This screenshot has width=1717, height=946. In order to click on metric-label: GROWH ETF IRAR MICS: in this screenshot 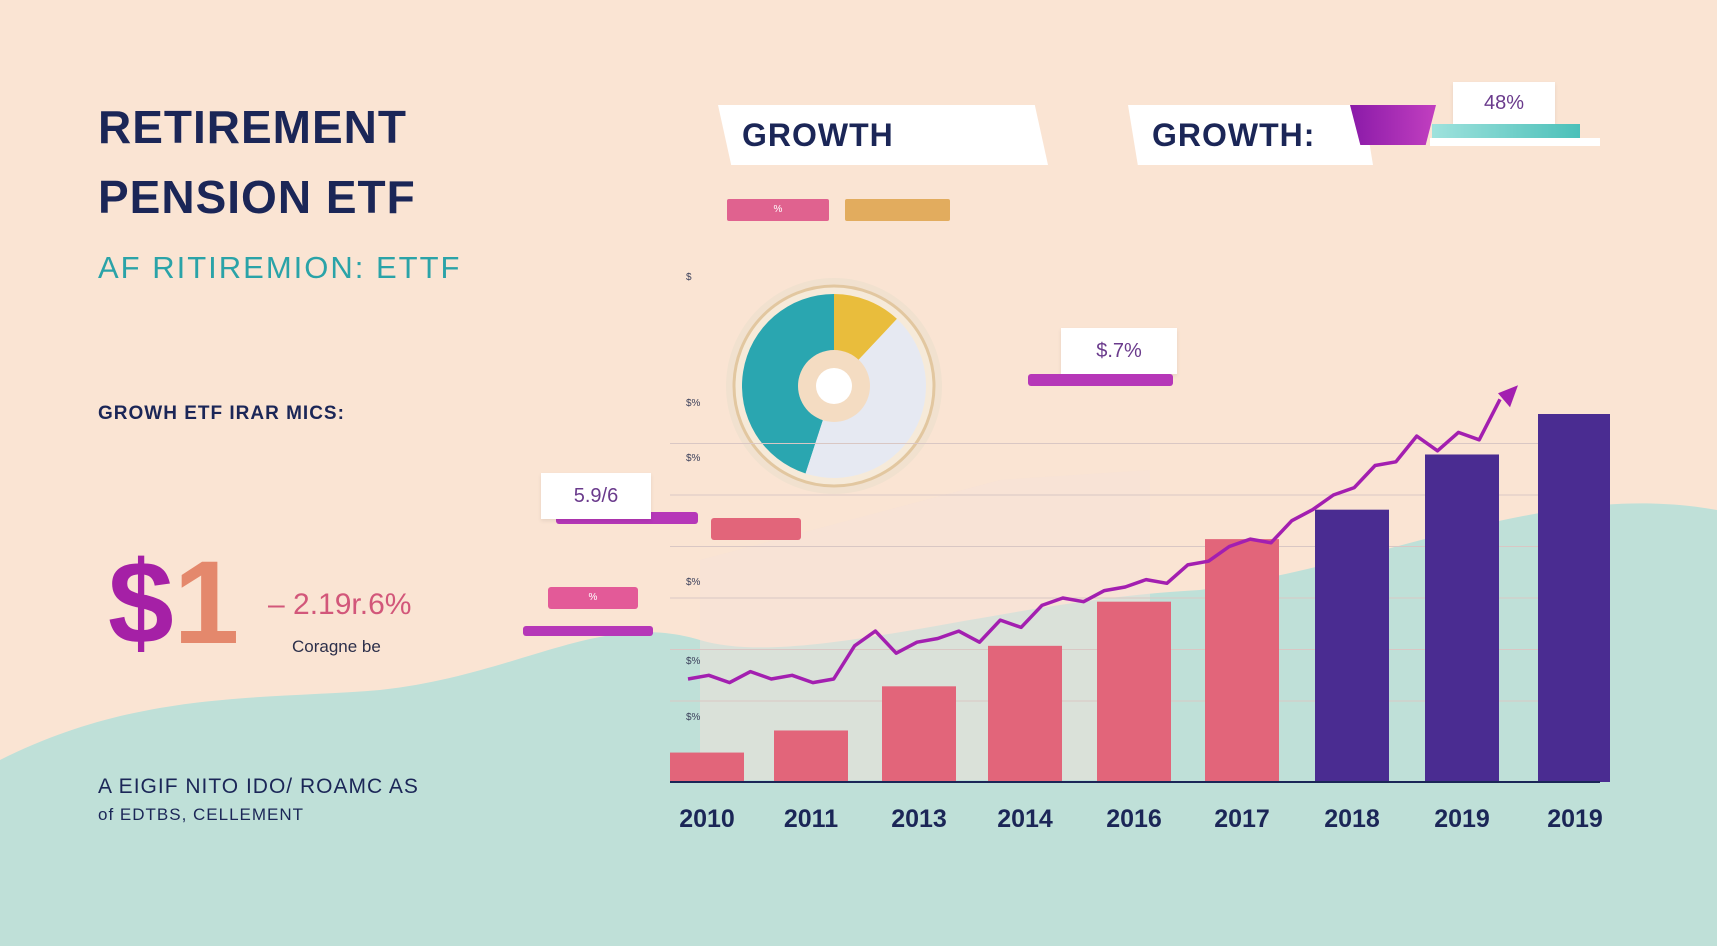, I will do `click(221, 413)`.